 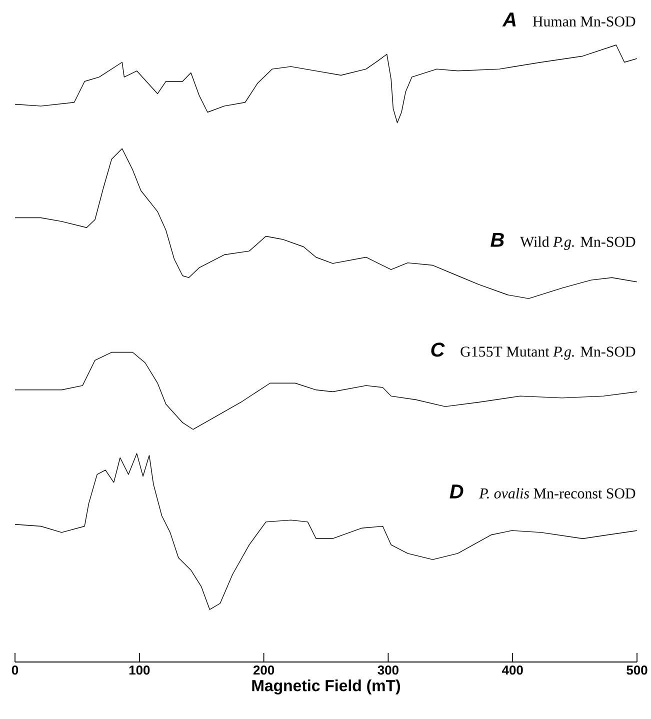 What do you see at coordinates (509, 19) in the screenshot?
I see `text: A` at bounding box center [509, 19].